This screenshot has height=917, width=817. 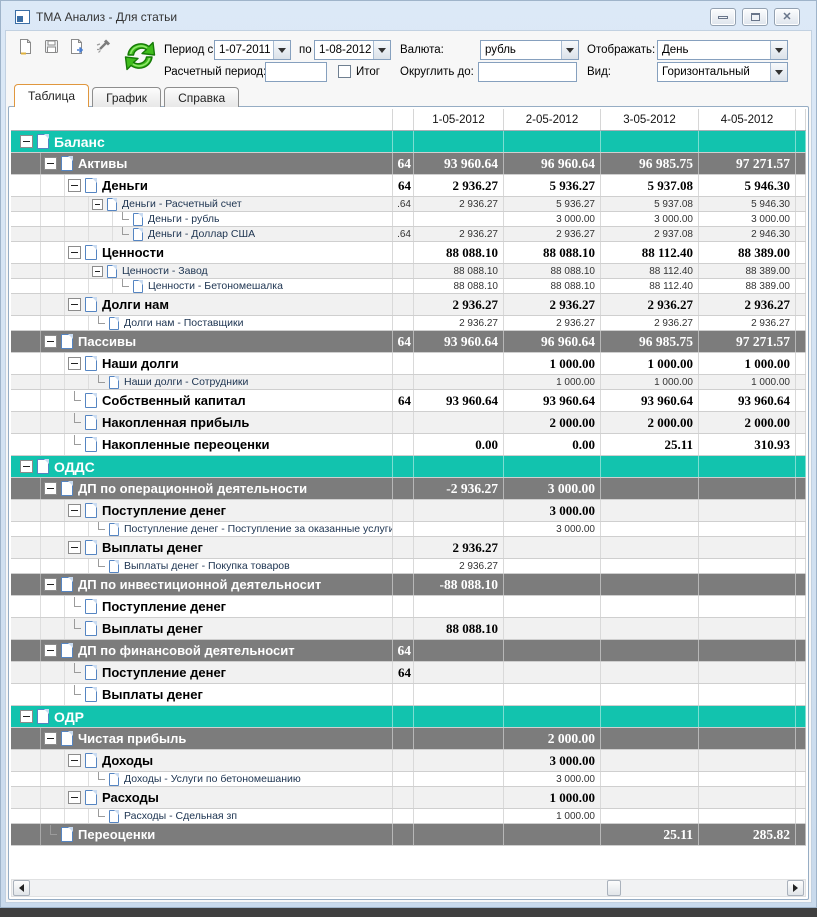 What do you see at coordinates (408, 566) in the screenshot?
I see `grid-row: Выплаты денег - Покупка товаров 2 936.27` at bounding box center [408, 566].